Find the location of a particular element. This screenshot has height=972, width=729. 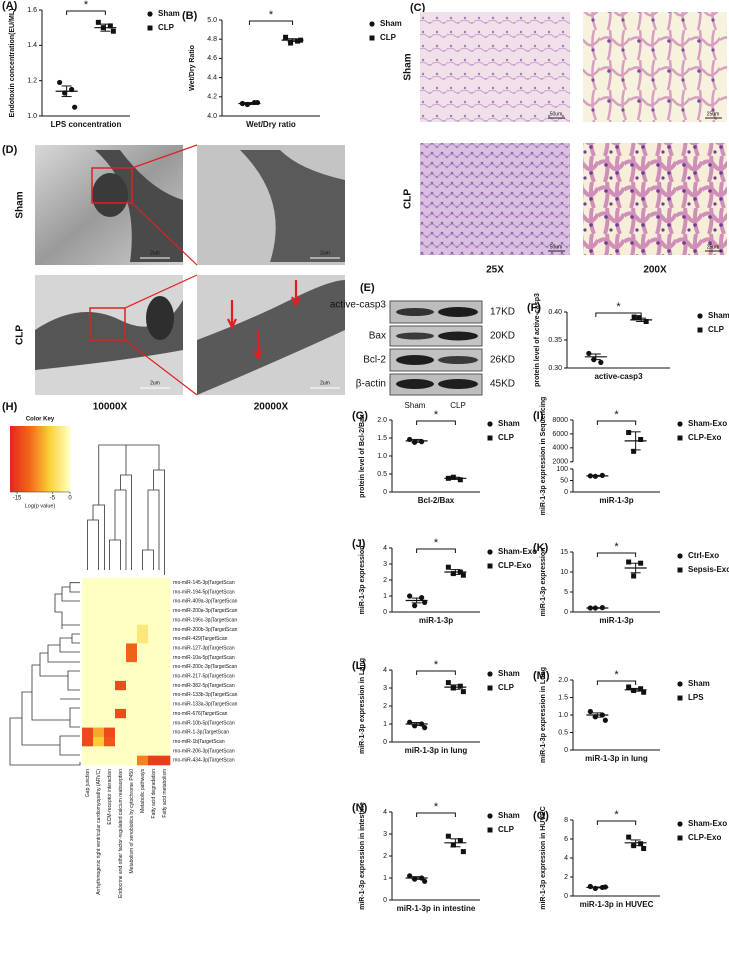

x-axis-label: Bcl-2/Bax is located at coordinates (436, 500).